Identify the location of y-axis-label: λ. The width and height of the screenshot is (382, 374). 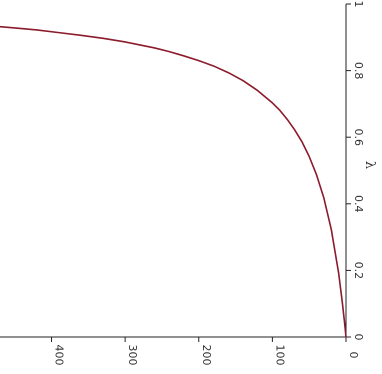
(369, 165).